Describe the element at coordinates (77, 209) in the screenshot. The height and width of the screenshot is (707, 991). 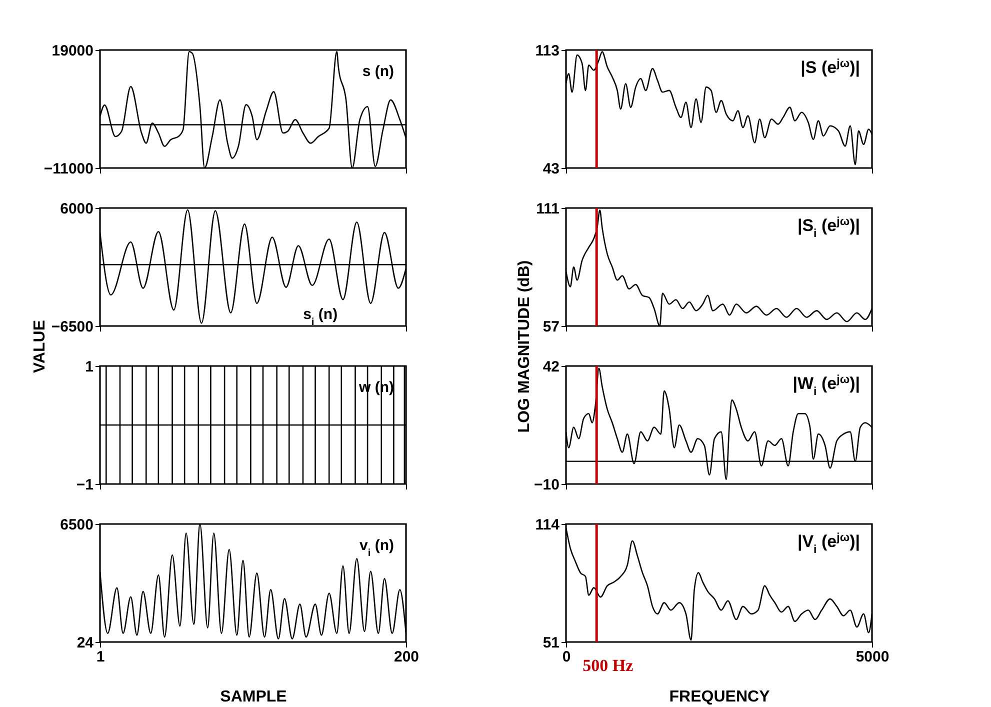
I see `y-tick-label: 6000` at that location.